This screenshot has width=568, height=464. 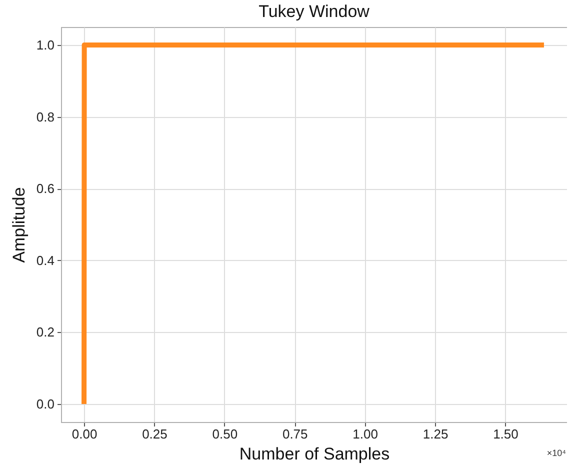 I want to click on y-tick-label: 0.8, so click(x=45, y=116).